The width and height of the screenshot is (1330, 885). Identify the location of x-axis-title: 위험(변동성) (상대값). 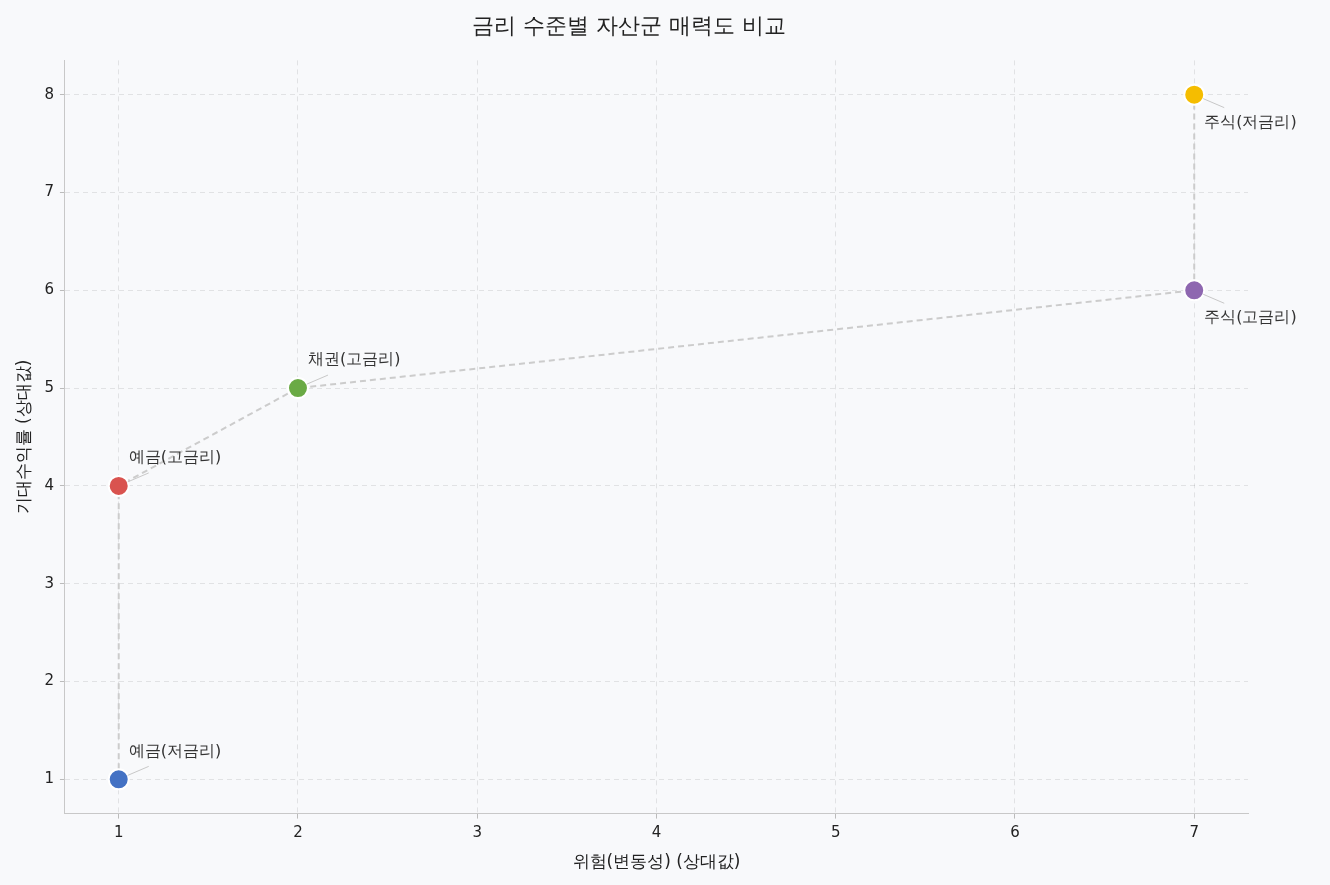
(656, 861).